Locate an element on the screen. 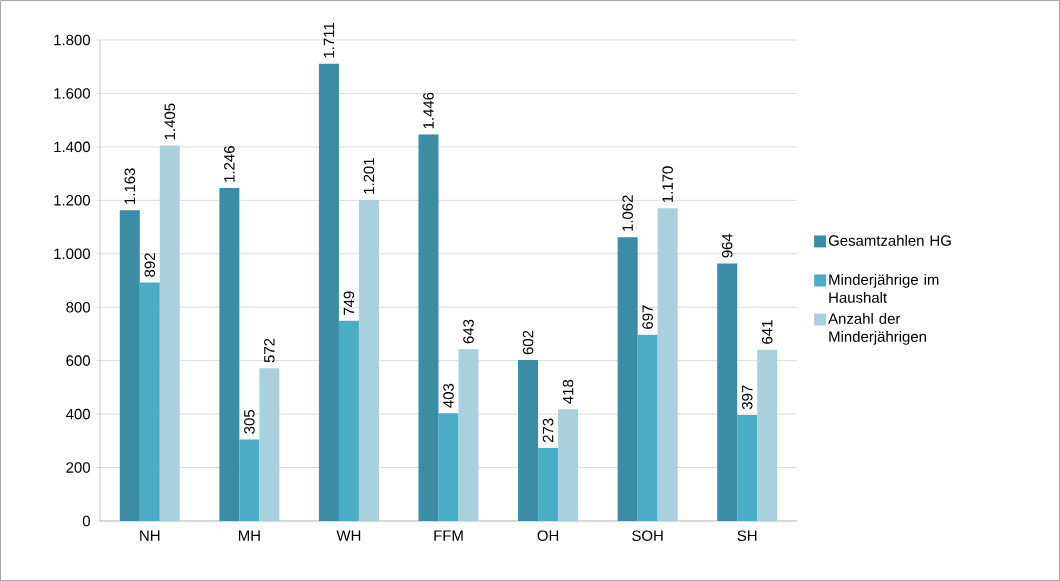  data-label: 403 is located at coordinates (448, 395).